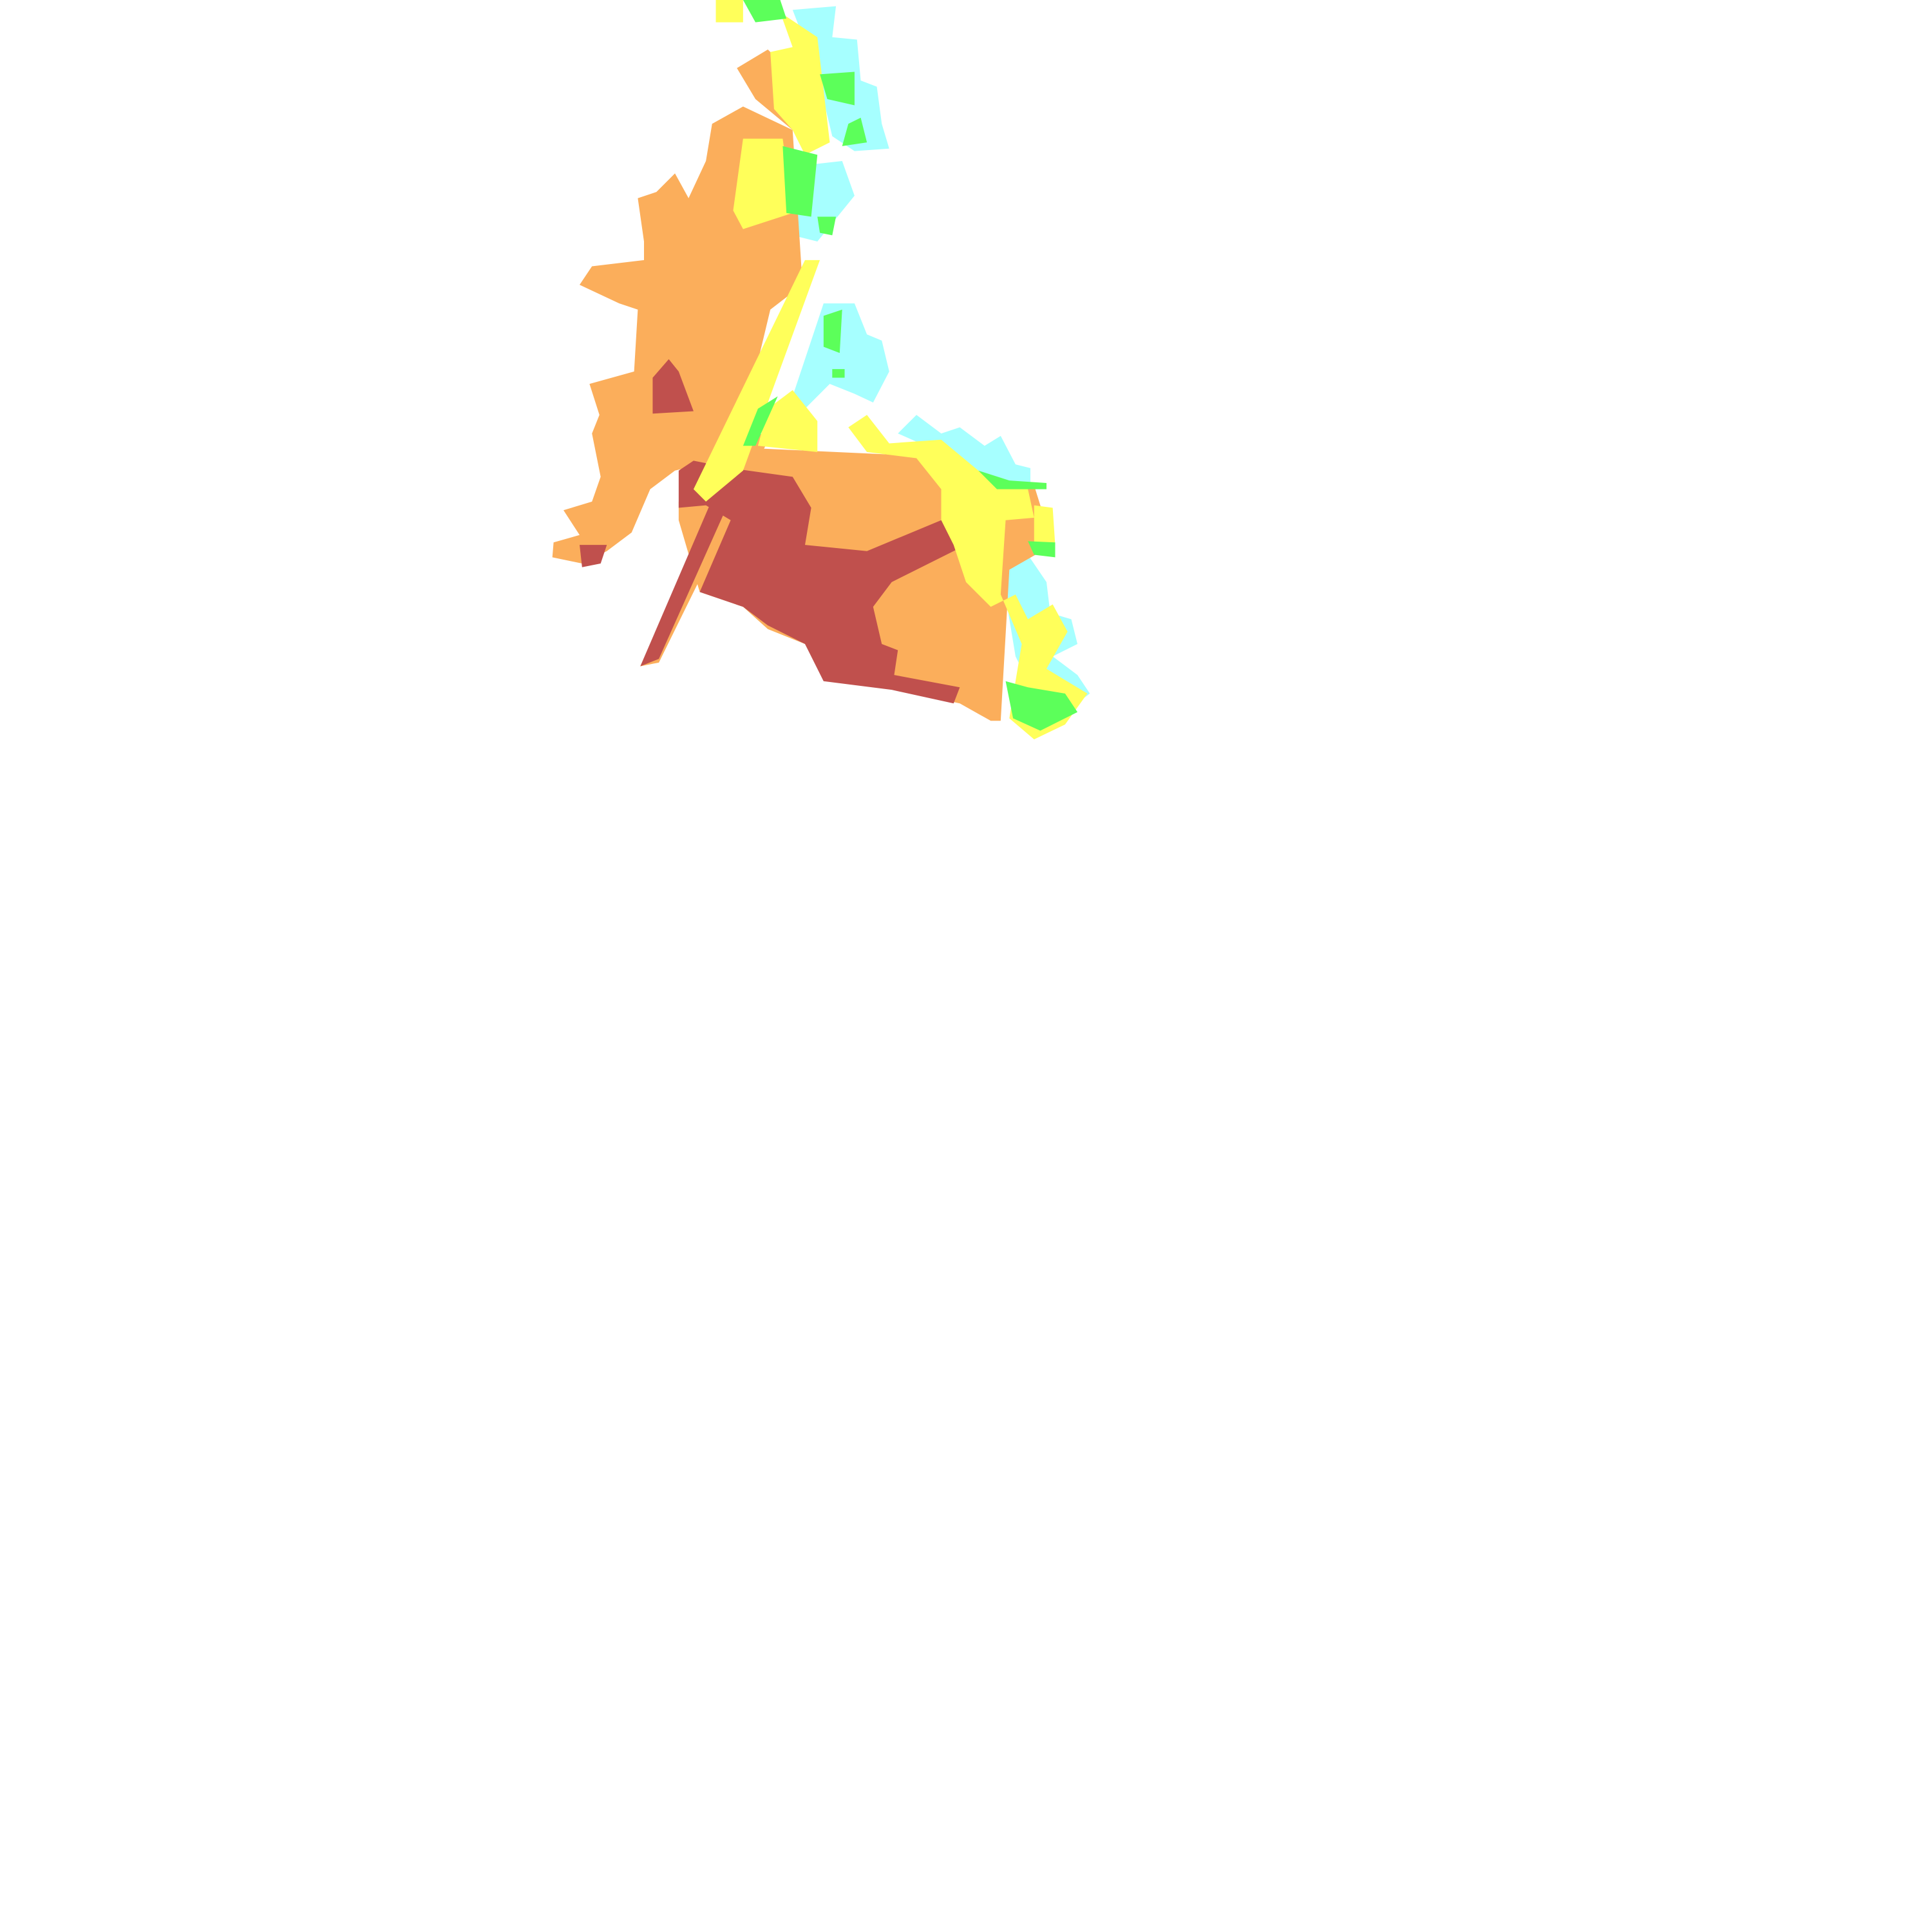 Image resolution: width=1932 pixels, height=1932 pixels. I want to click on zone-highest-east, so click(822, 582).